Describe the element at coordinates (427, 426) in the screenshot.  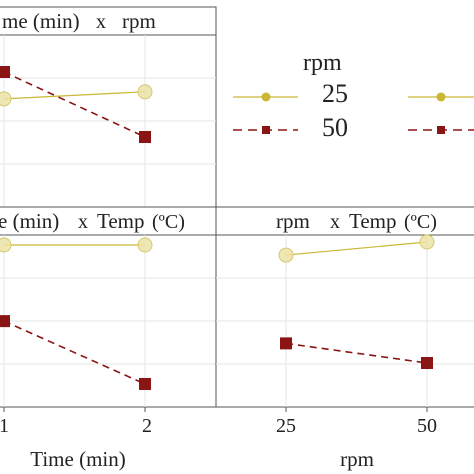
I see `x-tick-label-right-50: 50` at that location.